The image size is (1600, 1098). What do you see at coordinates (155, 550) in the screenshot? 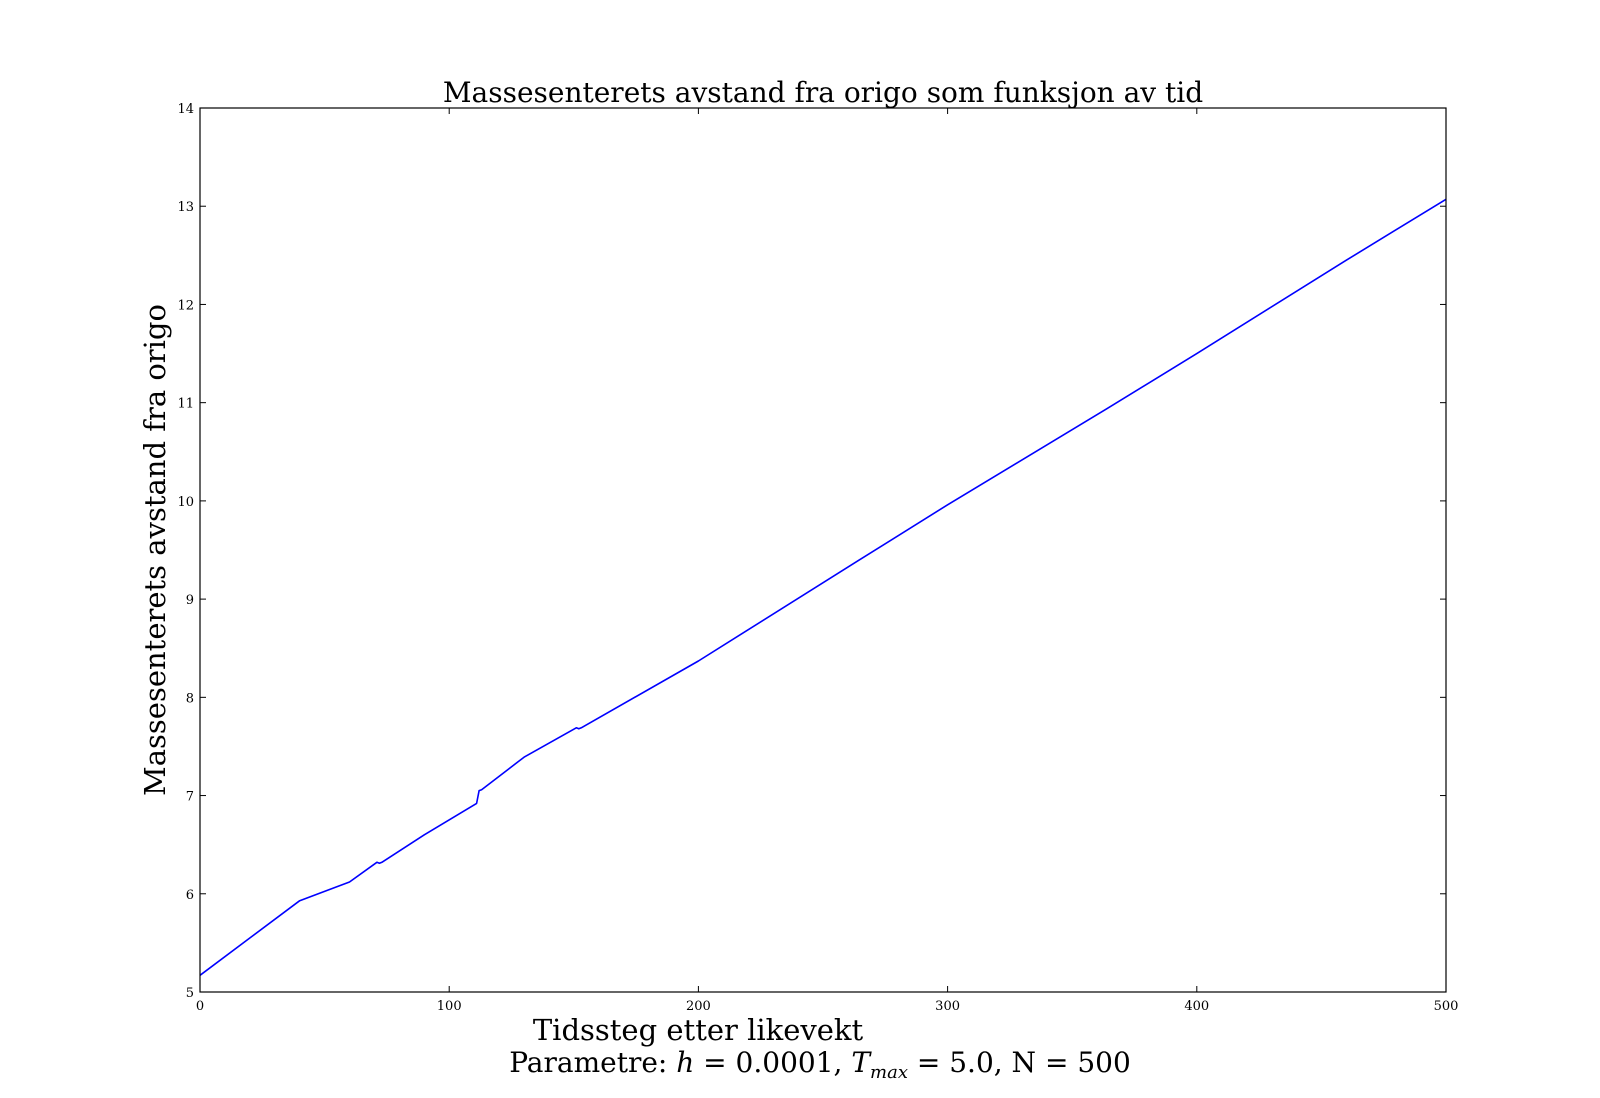
I see `y-axis-label: Massesenterets avstand fra origo` at bounding box center [155, 550].